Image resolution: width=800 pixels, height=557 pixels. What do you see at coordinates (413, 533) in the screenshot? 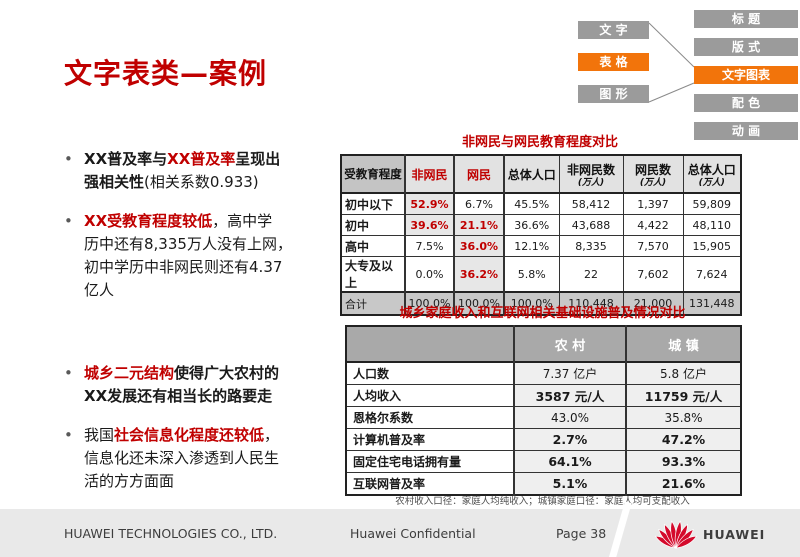
I see `footer-confidential: Huawei Confidential` at bounding box center [413, 533].